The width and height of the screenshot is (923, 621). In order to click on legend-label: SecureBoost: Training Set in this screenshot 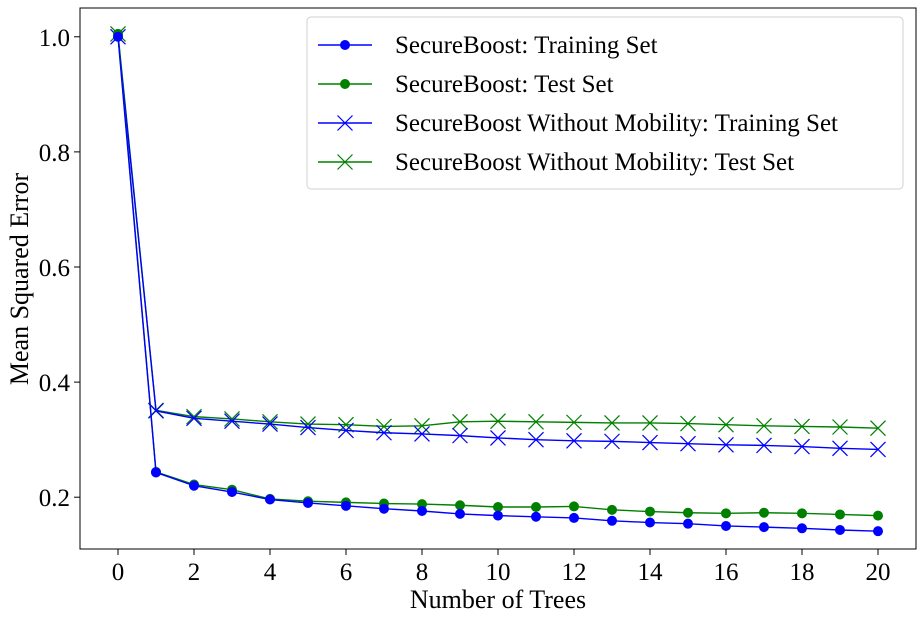, I will do `click(526, 45)`.